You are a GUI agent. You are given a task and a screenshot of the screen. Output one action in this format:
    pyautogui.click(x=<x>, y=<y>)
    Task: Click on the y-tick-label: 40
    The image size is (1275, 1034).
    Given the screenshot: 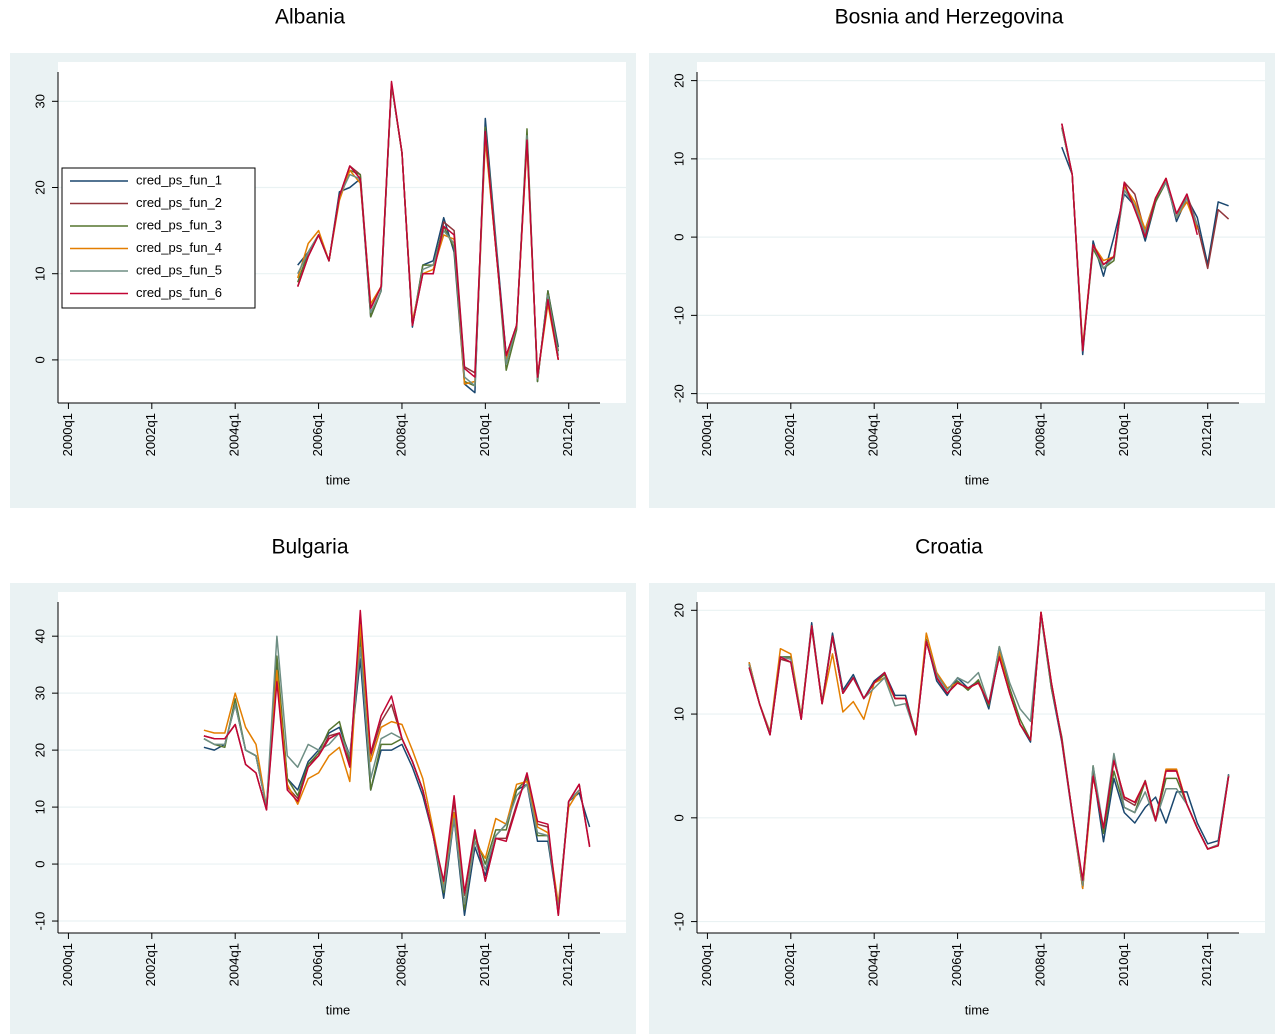 What is the action you would take?
    pyautogui.click(x=39, y=636)
    